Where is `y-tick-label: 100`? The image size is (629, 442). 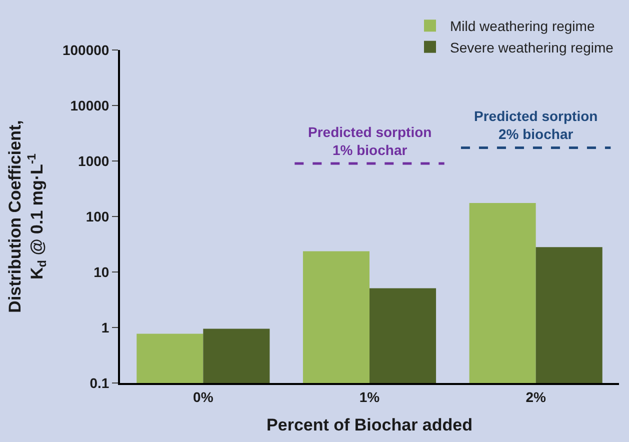 y-tick-label: 100 is located at coordinates (98, 216).